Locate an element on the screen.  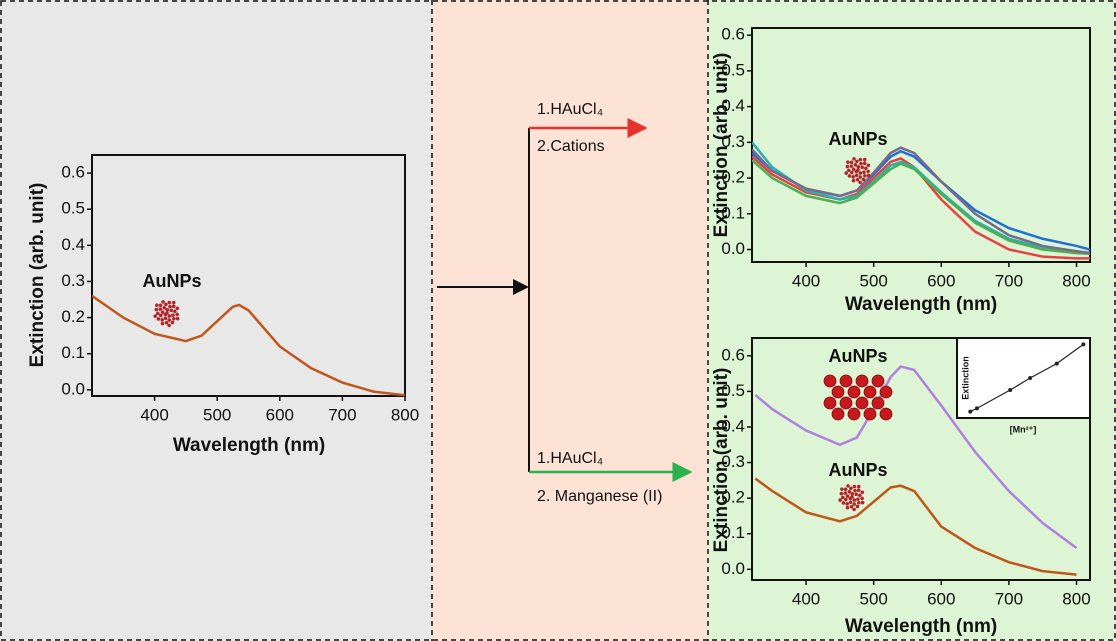
step-label: 1.HAuCl₄ is located at coordinates (570, 109).